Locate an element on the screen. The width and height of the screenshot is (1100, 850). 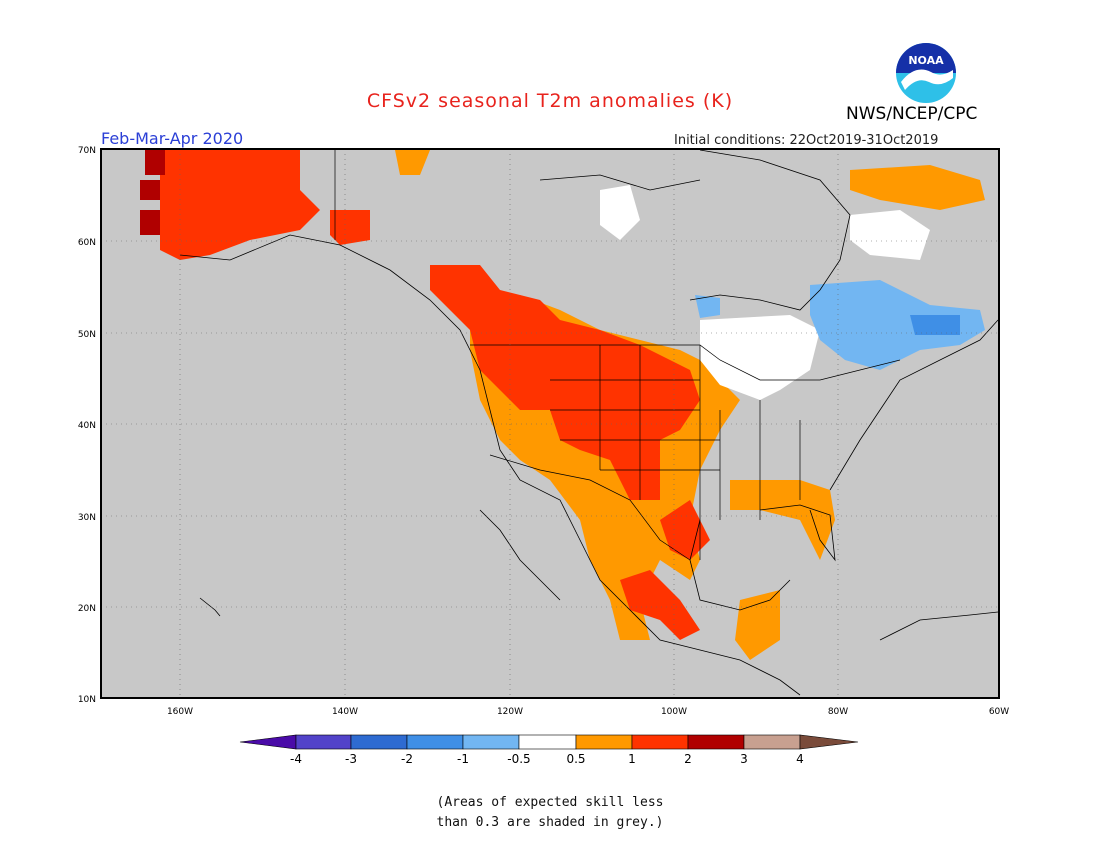
forecast-period: Feb-Mar-Apr 2020 is located at coordinates (172, 138).